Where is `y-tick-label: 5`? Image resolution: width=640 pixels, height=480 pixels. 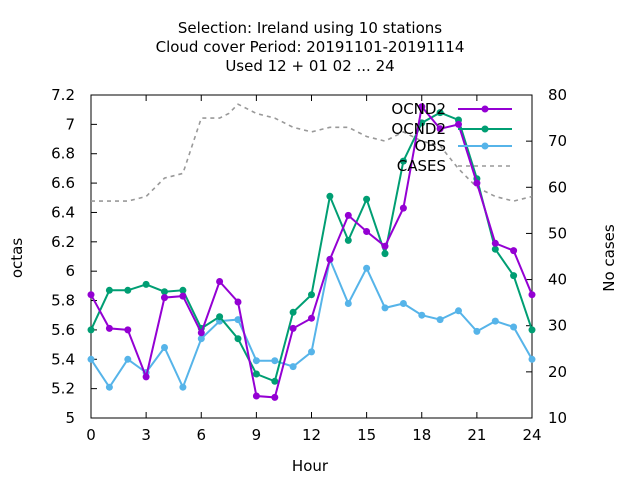 y-tick-label: 5 is located at coordinates (70, 418).